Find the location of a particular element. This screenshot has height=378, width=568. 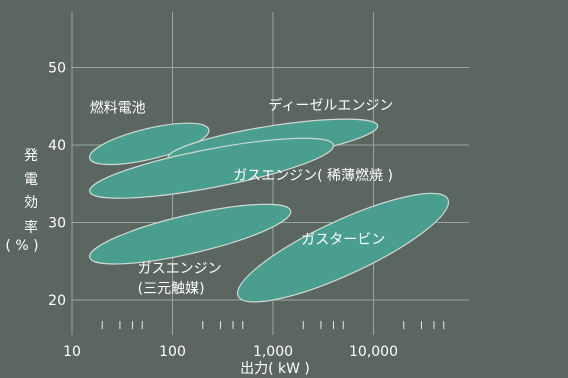

region-label: ディーゼルエンジン is located at coordinates (330, 105).